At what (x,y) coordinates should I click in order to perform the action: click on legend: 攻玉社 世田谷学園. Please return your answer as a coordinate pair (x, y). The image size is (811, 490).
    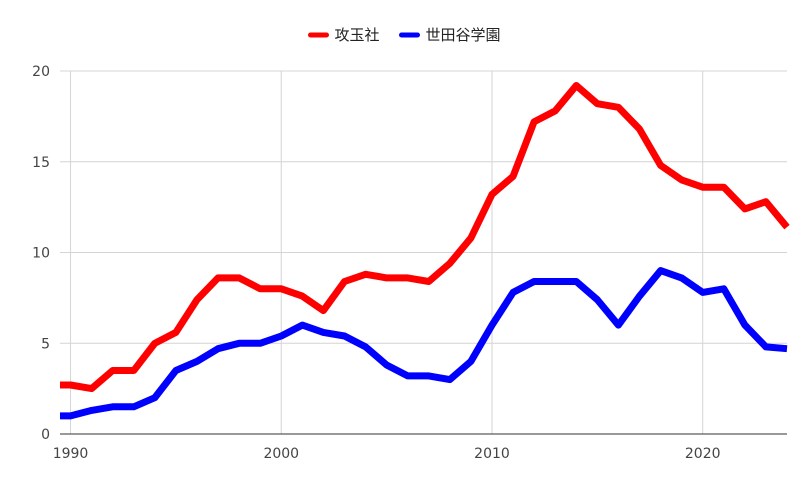
    Looking at the image, I should click on (404, 35).